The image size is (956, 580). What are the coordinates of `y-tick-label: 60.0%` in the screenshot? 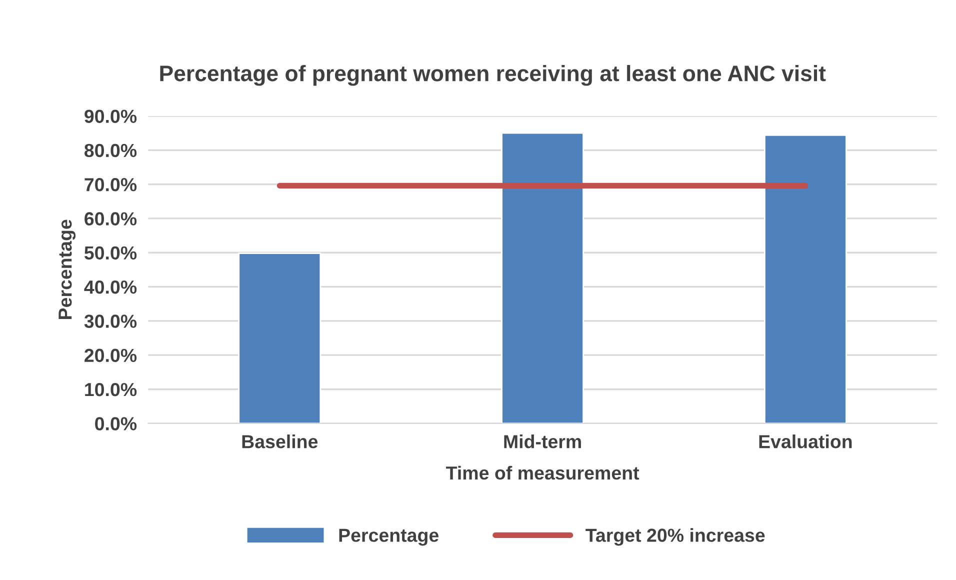 It's located at (110, 219).